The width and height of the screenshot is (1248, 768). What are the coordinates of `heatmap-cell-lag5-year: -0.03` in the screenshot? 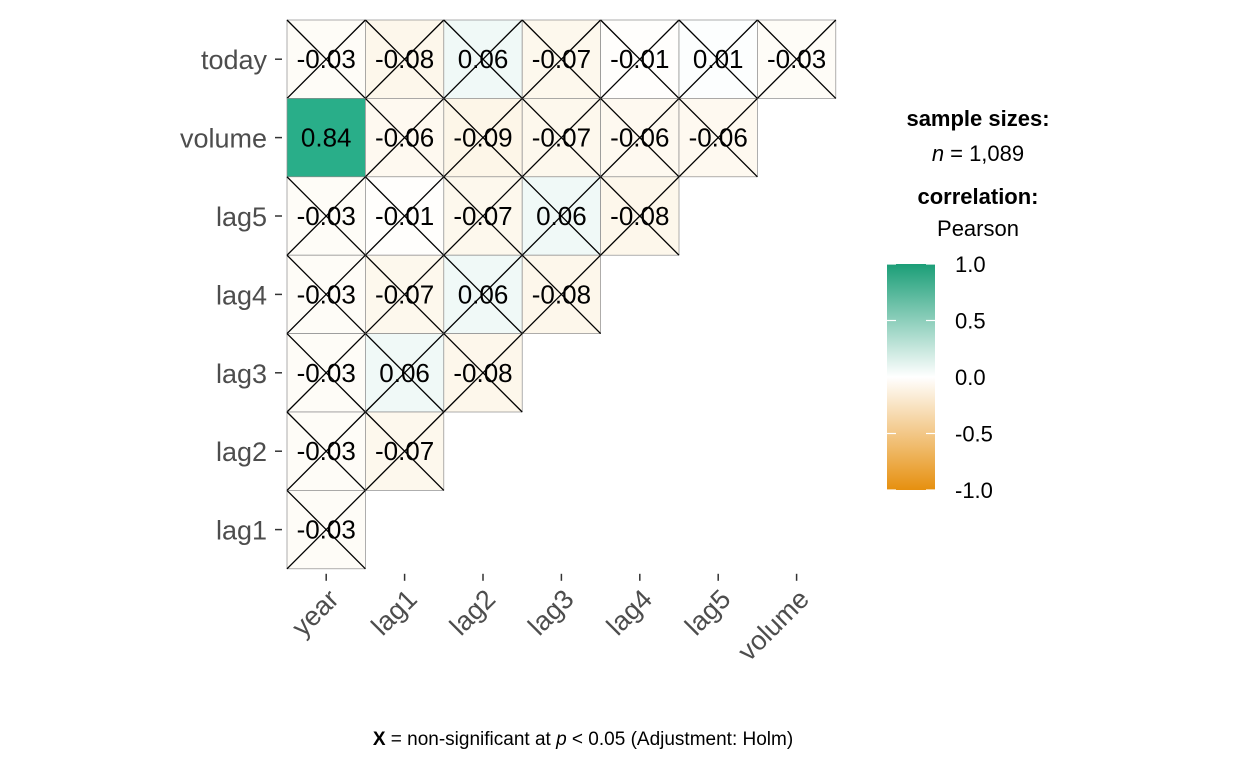 It's located at (326, 216).